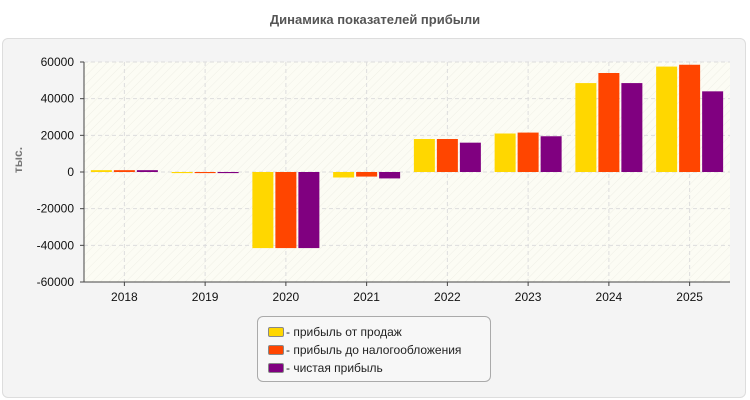  I want to click on bar-pretax-profit-2024, so click(609, 122).